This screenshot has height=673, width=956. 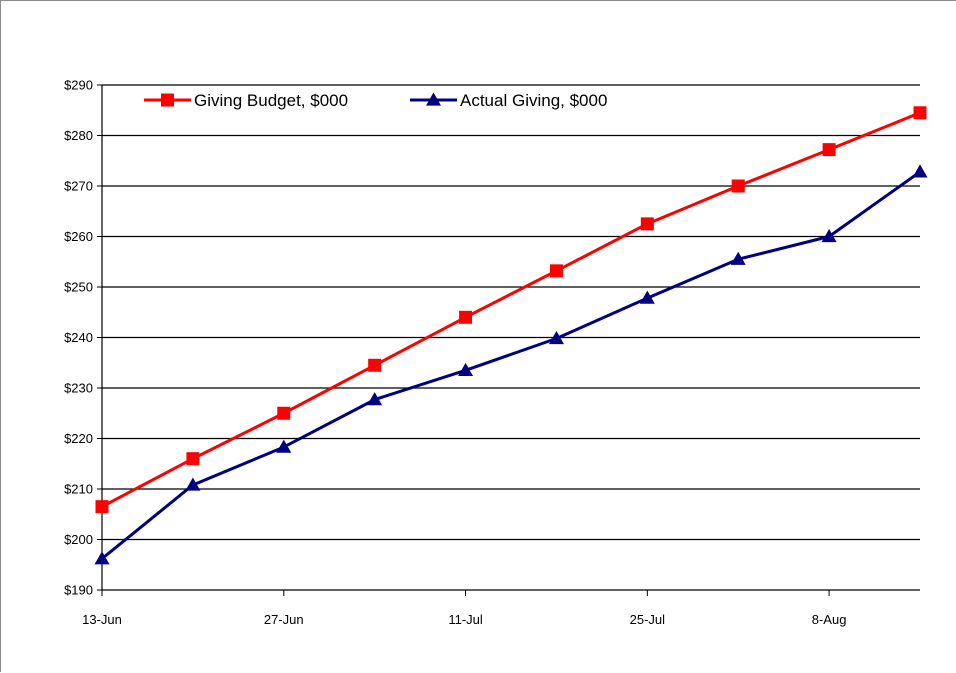 What do you see at coordinates (78, 236) in the screenshot?
I see `y-tick-label: $260` at bounding box center [78, 236].